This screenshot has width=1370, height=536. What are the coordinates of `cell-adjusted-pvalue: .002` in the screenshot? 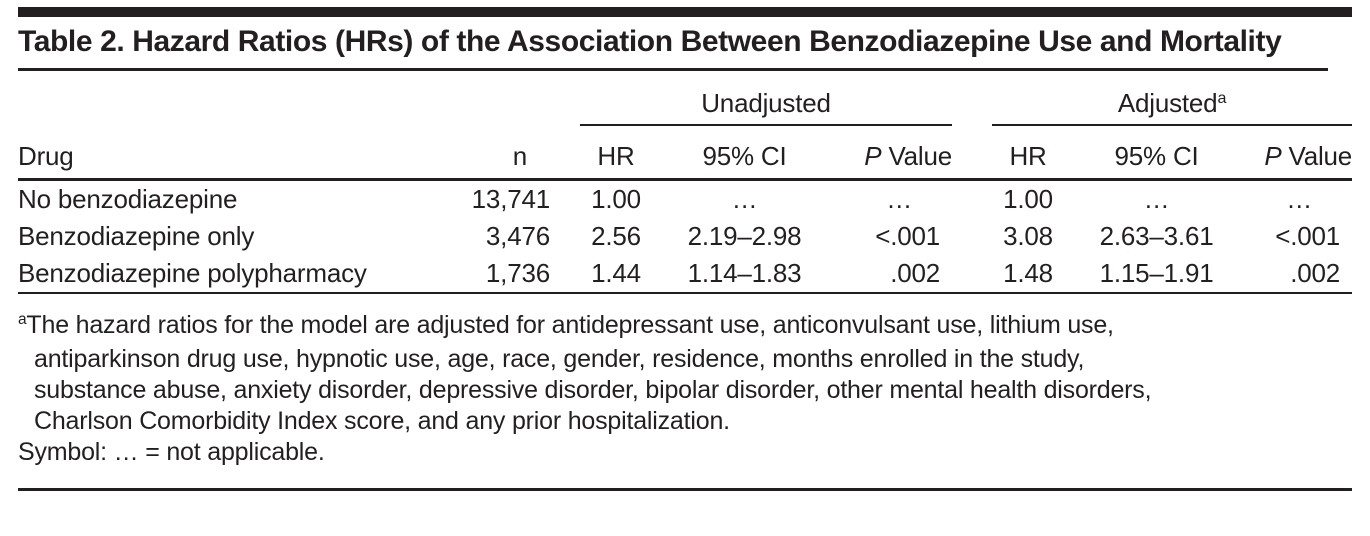 It's located at (1301, 274).